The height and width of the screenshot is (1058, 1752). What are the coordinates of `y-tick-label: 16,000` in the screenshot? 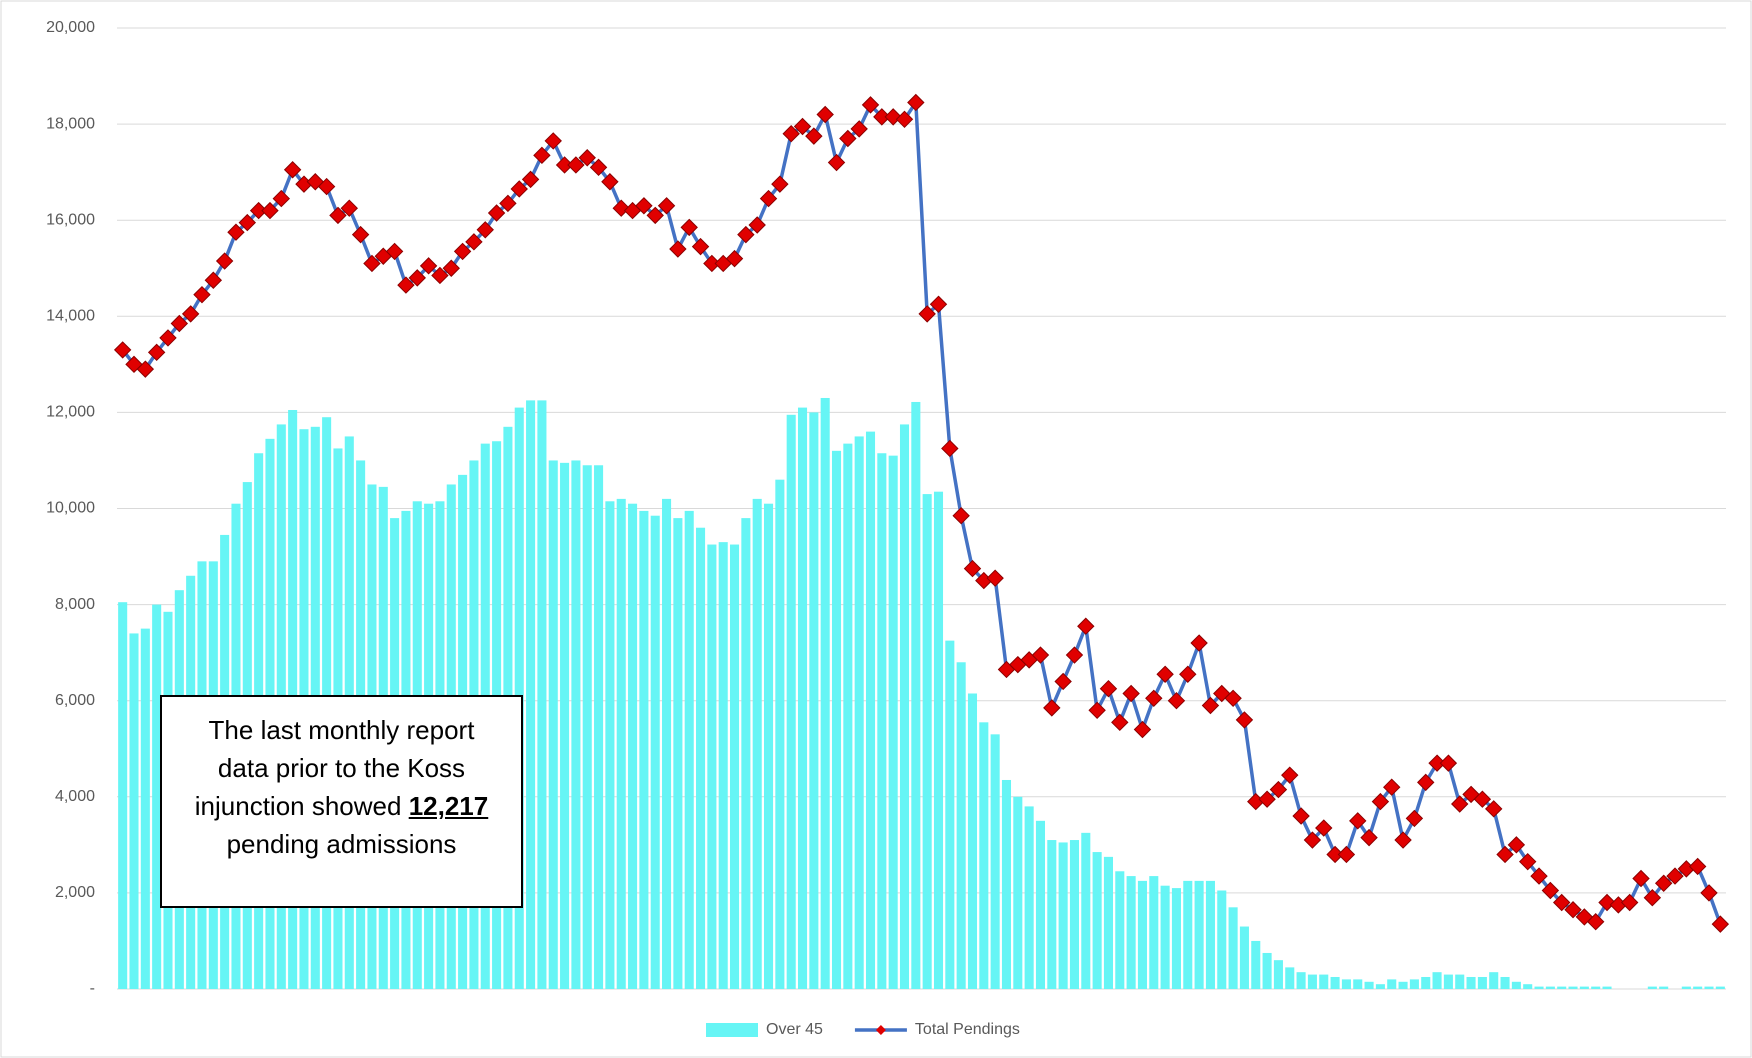 It's located at (70, 219).